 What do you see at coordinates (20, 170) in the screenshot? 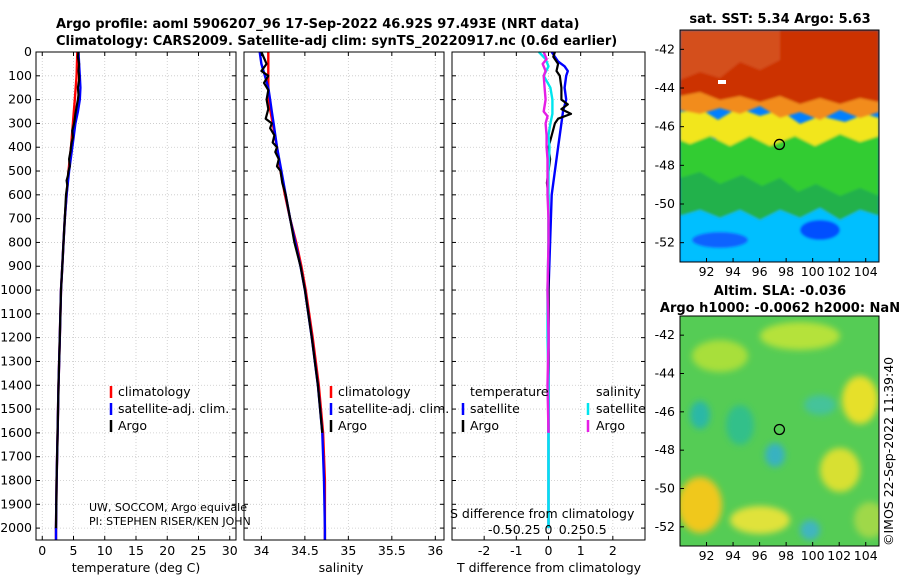
I see `y-tick-label: 500` at bounding box center [20, 170].